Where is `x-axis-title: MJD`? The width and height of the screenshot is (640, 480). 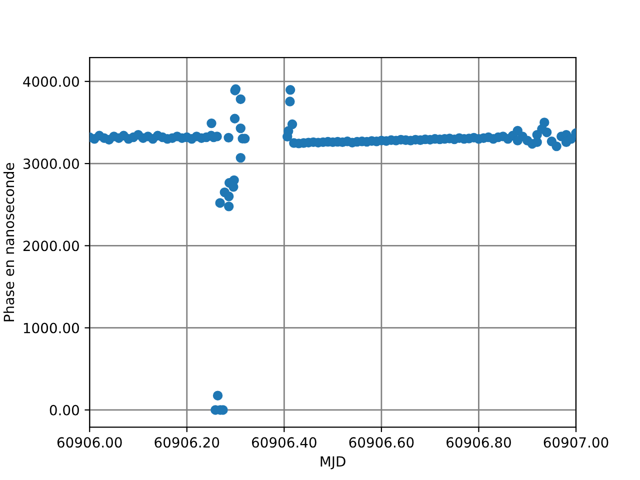
x-axis-title: MJD is located at coordinates (333, 463).